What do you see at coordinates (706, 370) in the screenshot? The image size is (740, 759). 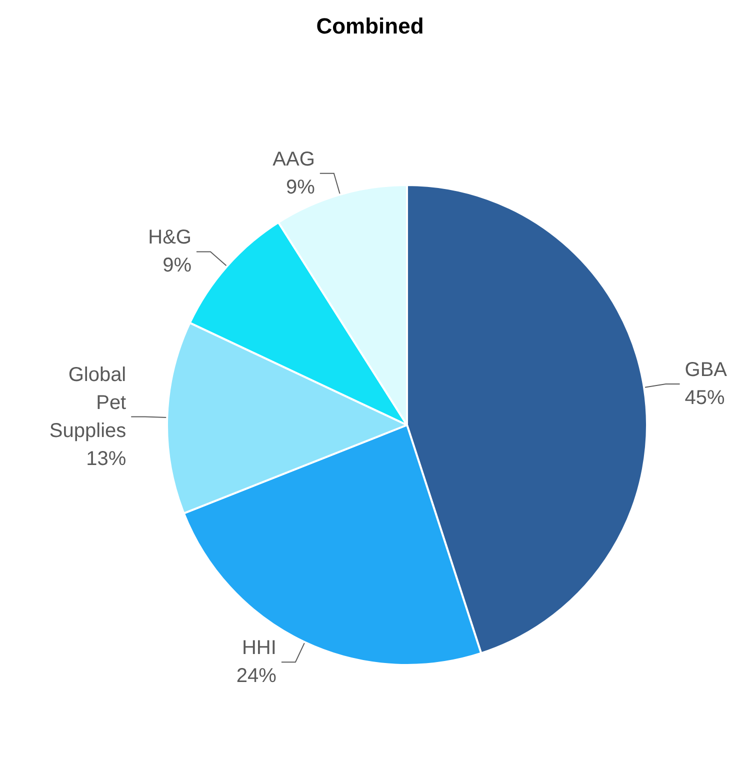 I see `slice-label: GBA` at bounding box center [706, 370].